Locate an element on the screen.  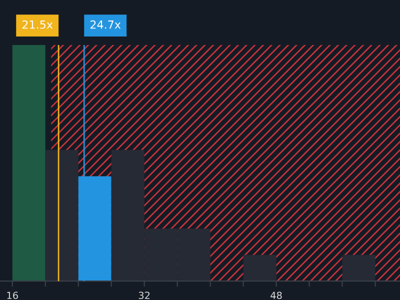
x-tick-label: 16 is located at coordinates (12, 296).